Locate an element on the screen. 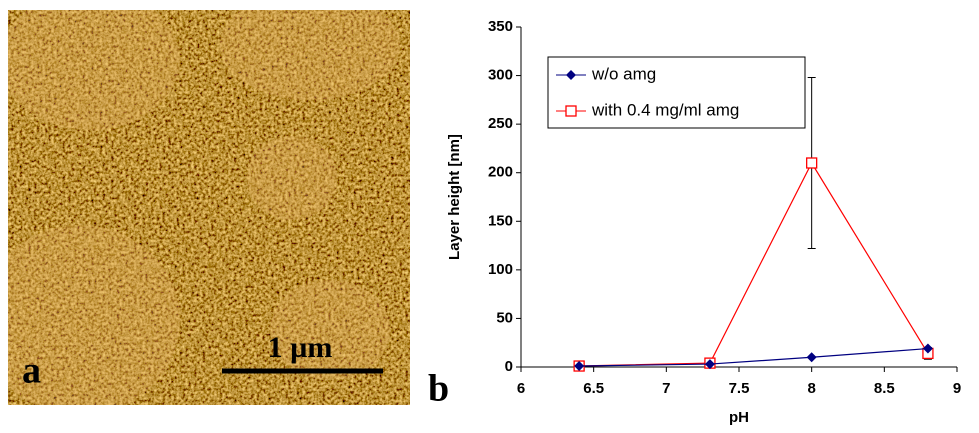  y-tick-label: 350 is located at coordinates (500, 26).